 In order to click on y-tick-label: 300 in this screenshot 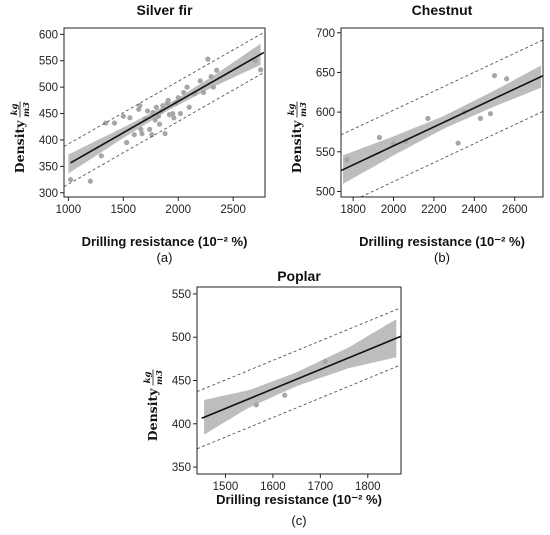, I will do `click(48, 194)`.